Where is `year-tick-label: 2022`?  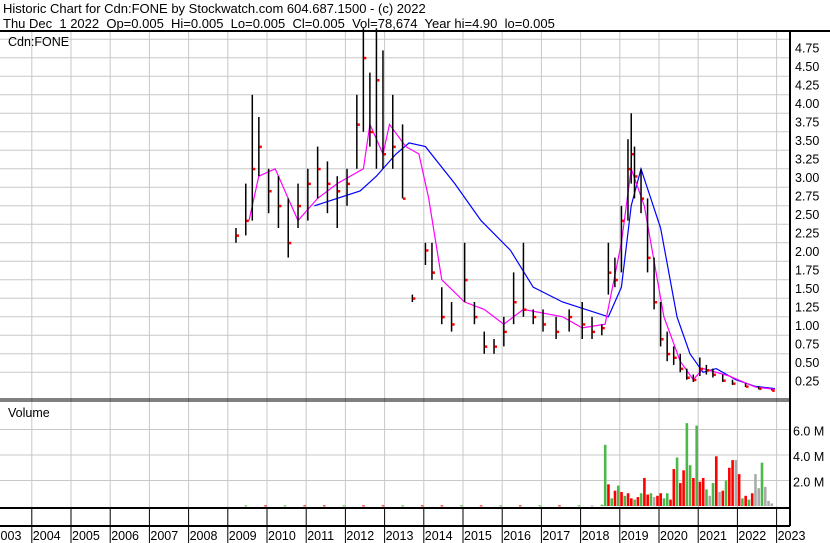
year-tick-label: 2022 is located at coordinates (752, 536).